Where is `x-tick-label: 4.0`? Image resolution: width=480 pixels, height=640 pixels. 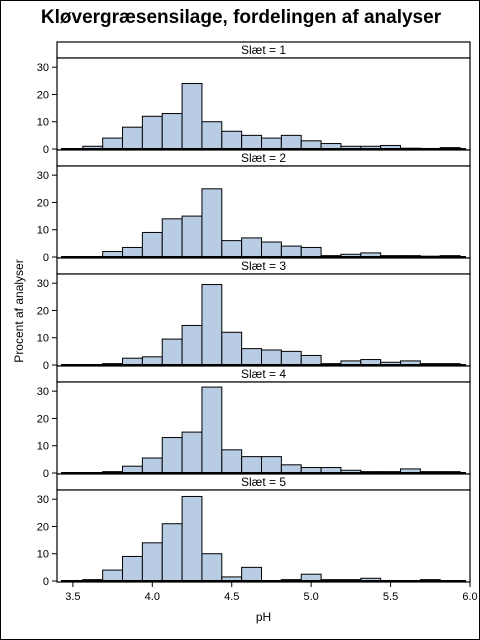 x-tick-label: 4.0 is located at coordinates (152, 597).